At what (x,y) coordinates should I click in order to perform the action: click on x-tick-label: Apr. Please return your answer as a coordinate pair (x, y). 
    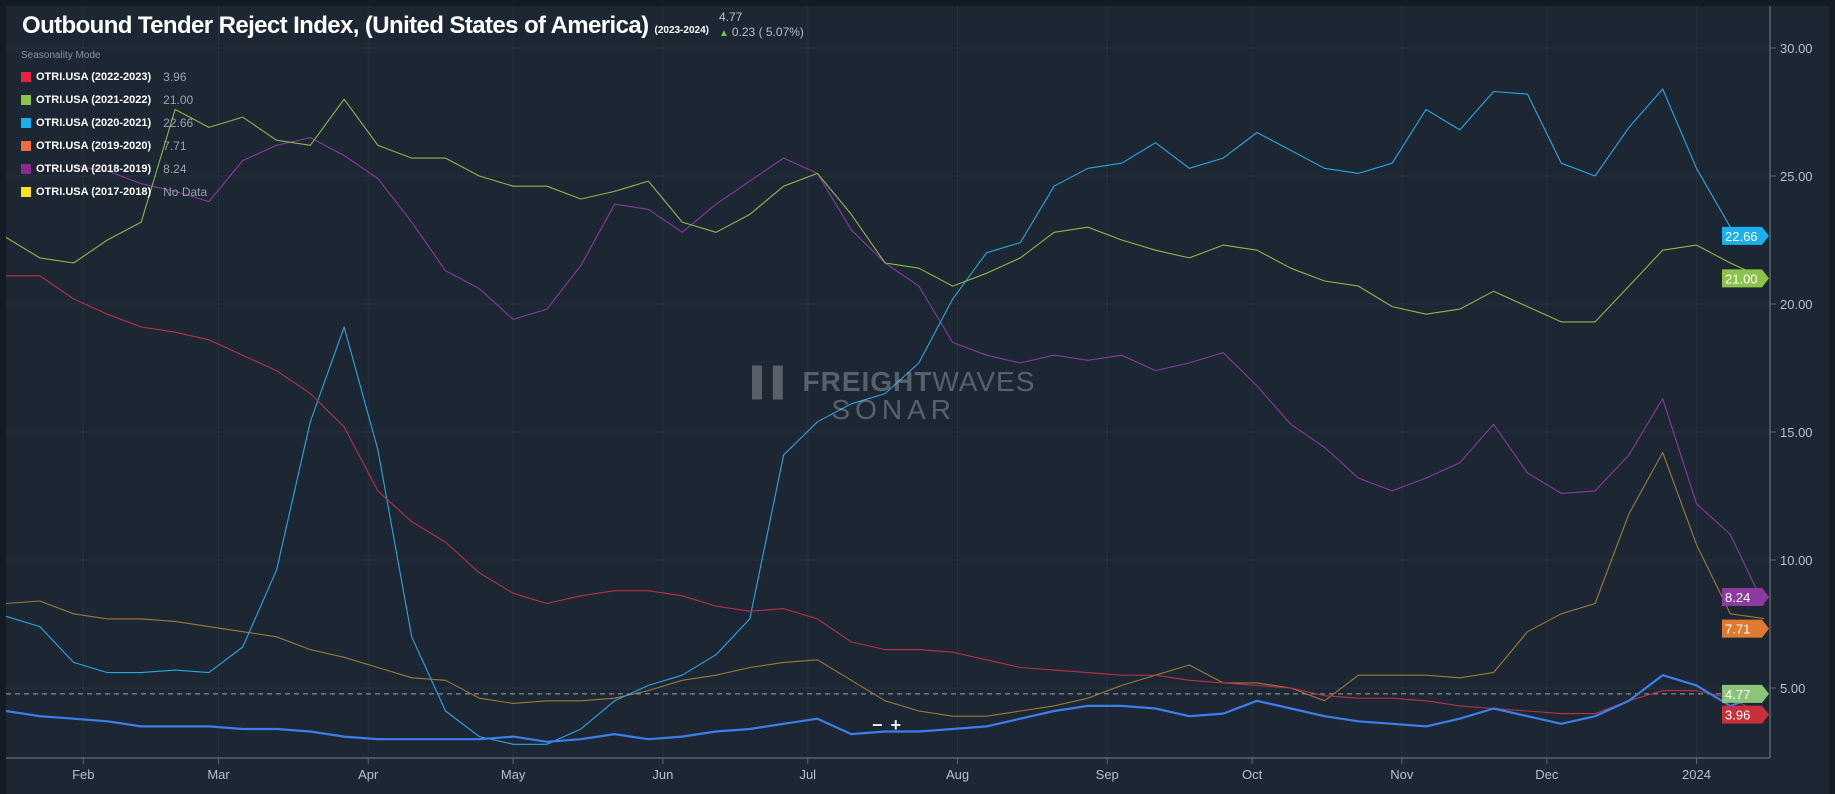
    Looking at the image, I should click on (368, 774).